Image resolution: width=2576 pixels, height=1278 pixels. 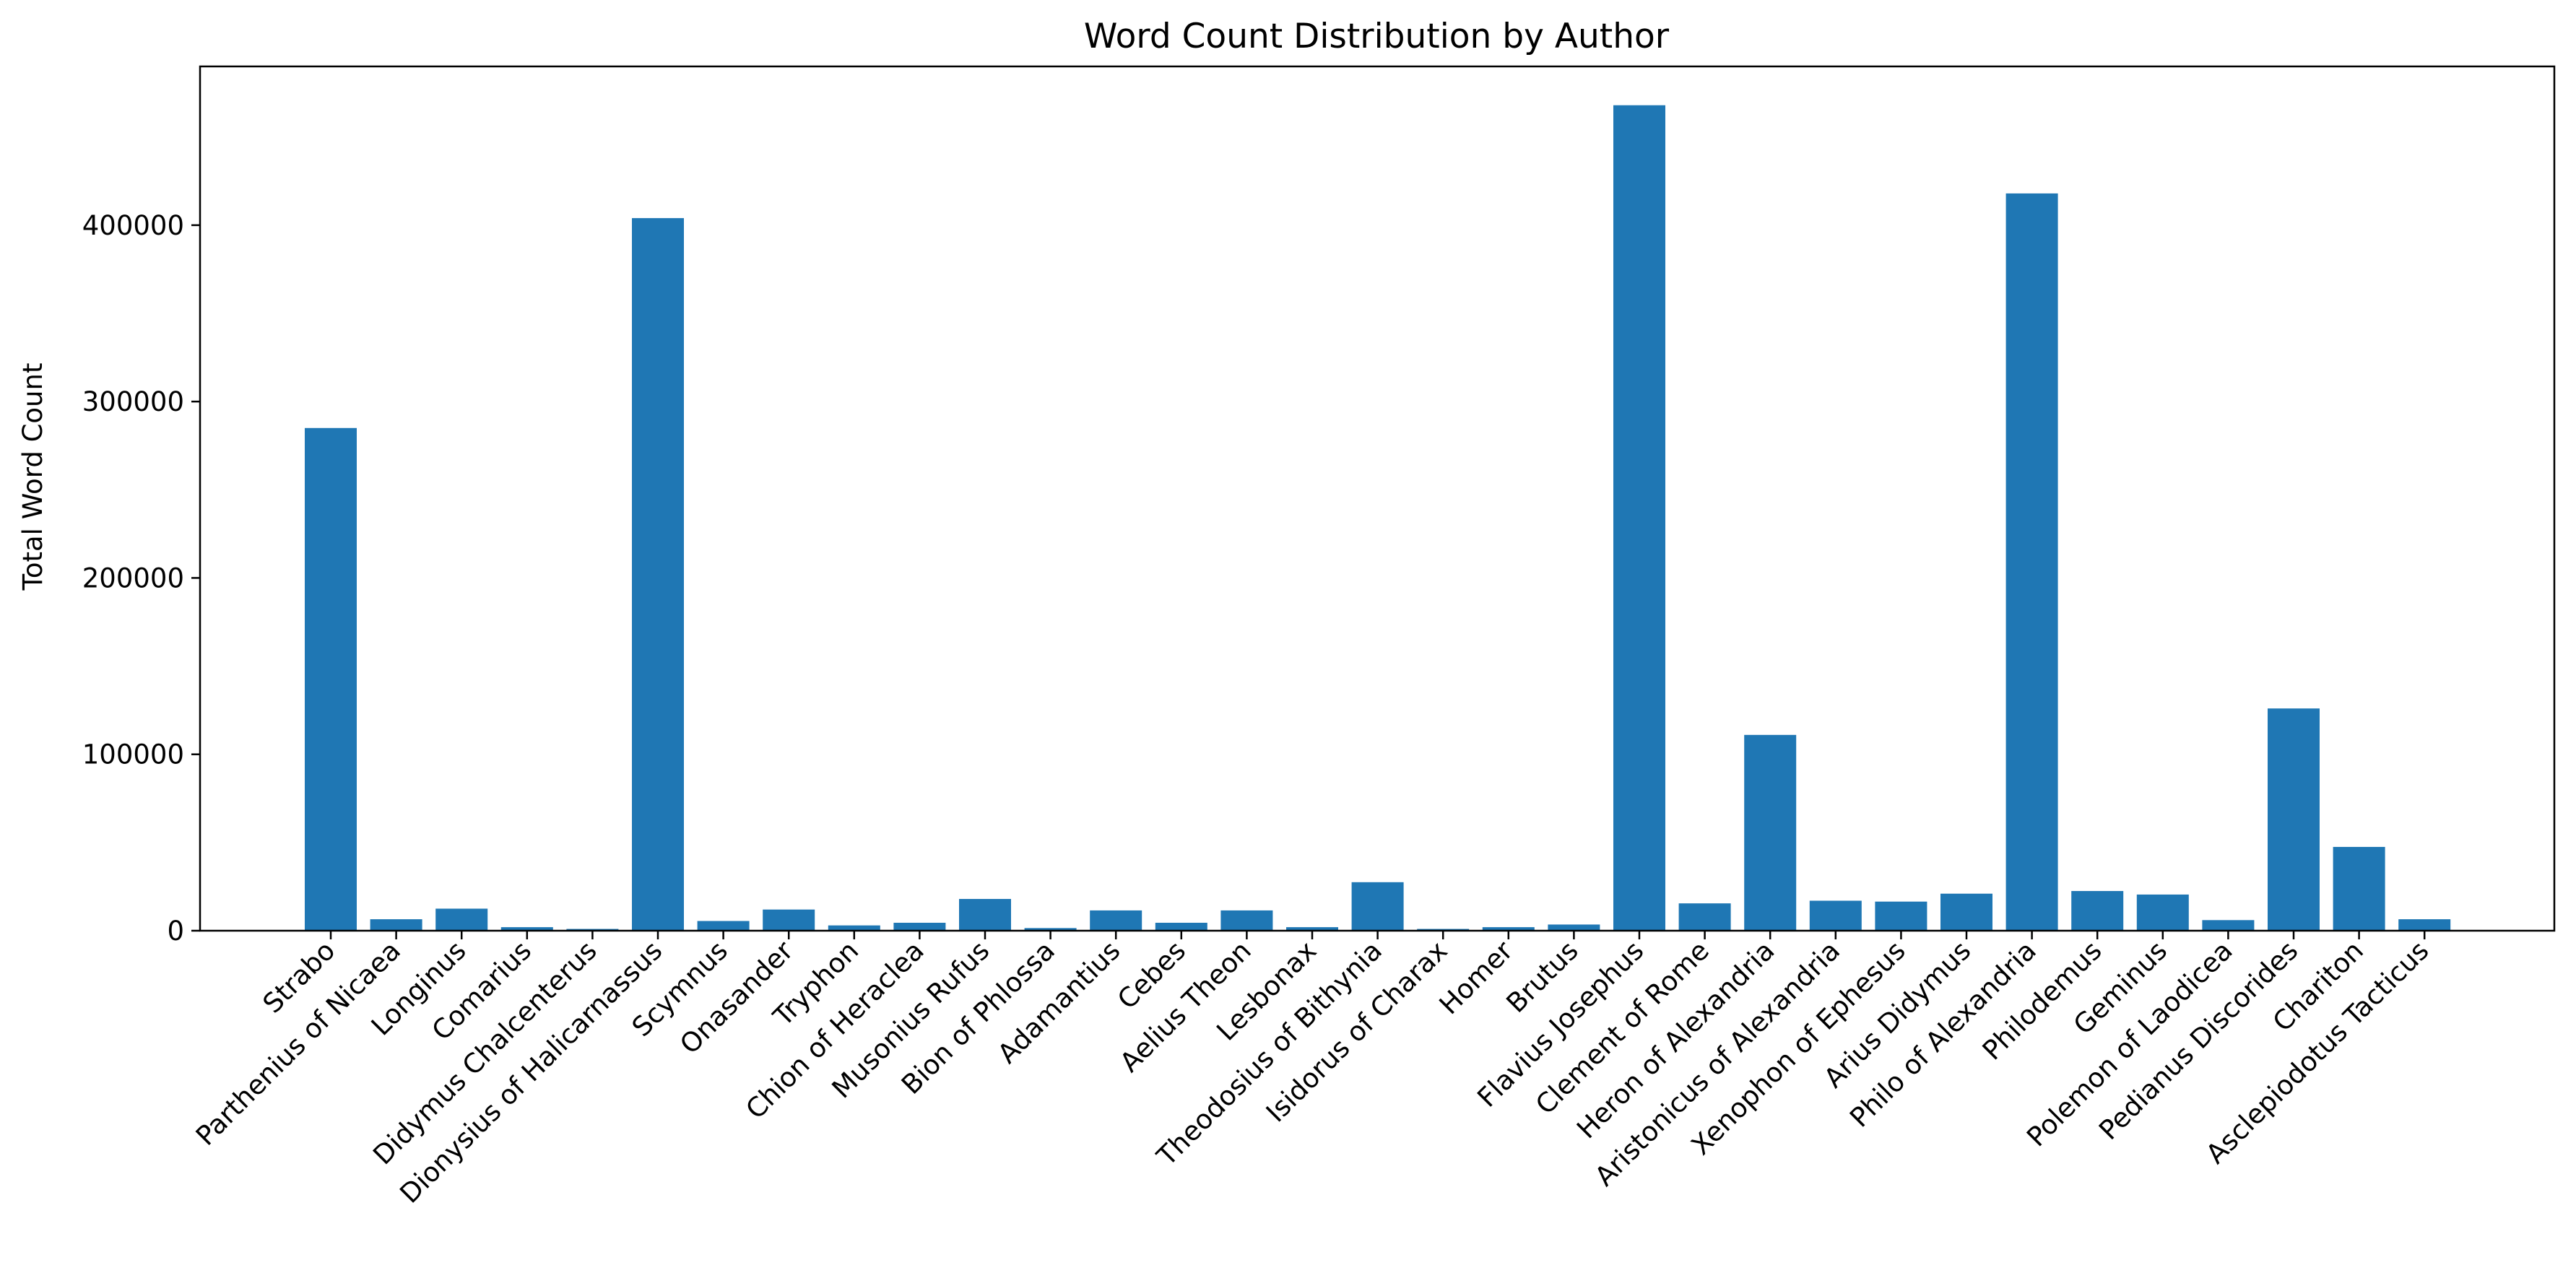 I want to click on bar-heron-of-alexandria, so click(x=1770, y=832).